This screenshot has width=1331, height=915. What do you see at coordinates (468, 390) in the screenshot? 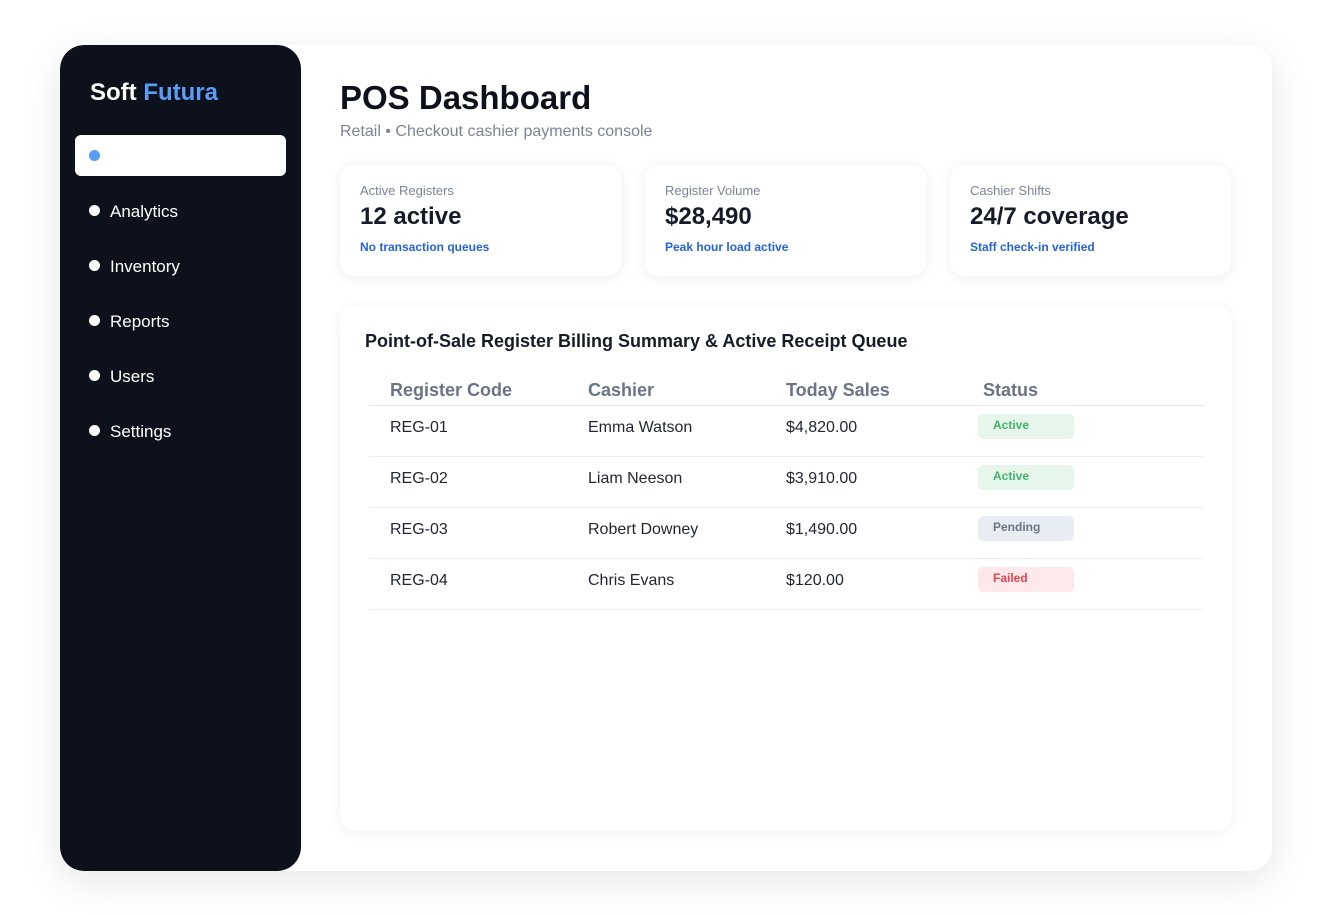
I see `column-header-register-code: Register Code` at bounding box center [468, 390].